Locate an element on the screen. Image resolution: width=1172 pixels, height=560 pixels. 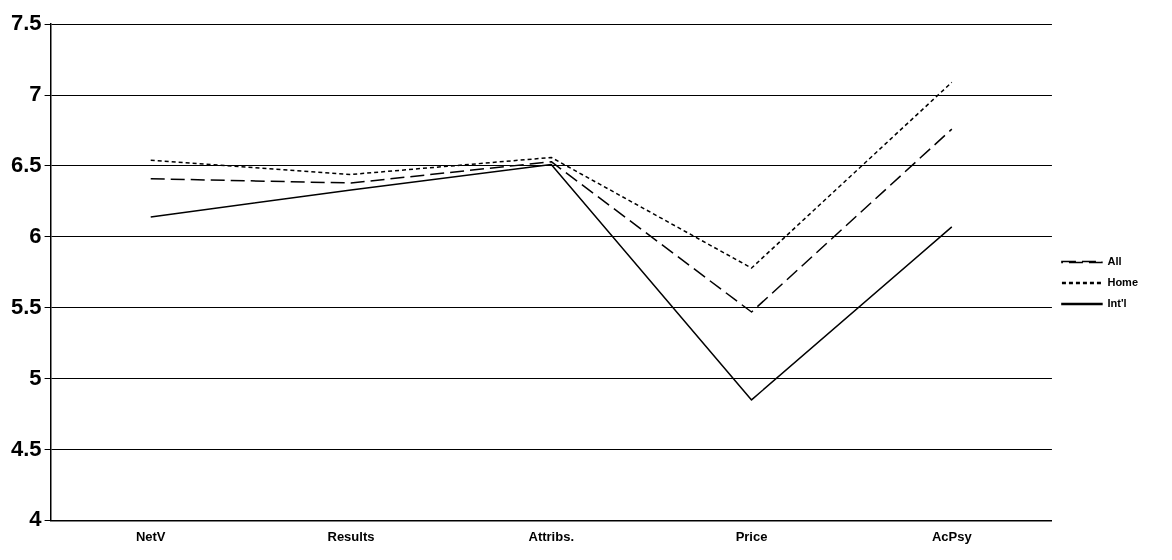
y-tick-label: 7 is located at coordinates (35, 94).